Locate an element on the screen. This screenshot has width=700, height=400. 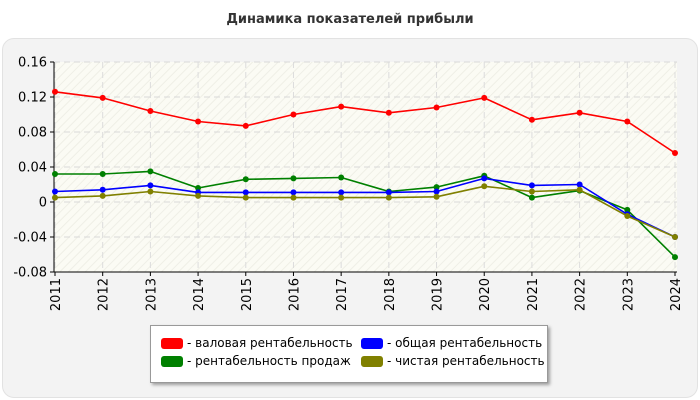
x-tick-label: 2019 is located at coordinates (438, 294).